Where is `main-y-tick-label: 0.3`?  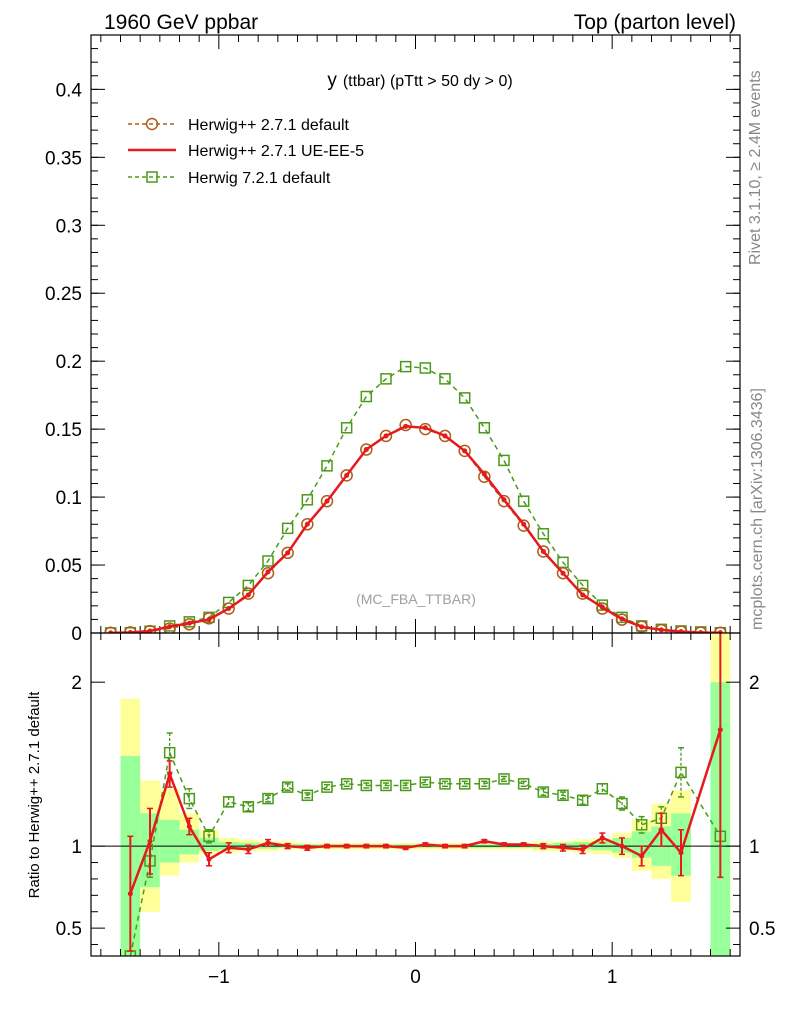 main-y-tick-label: 0.3 is located at coordinates (69, 226).